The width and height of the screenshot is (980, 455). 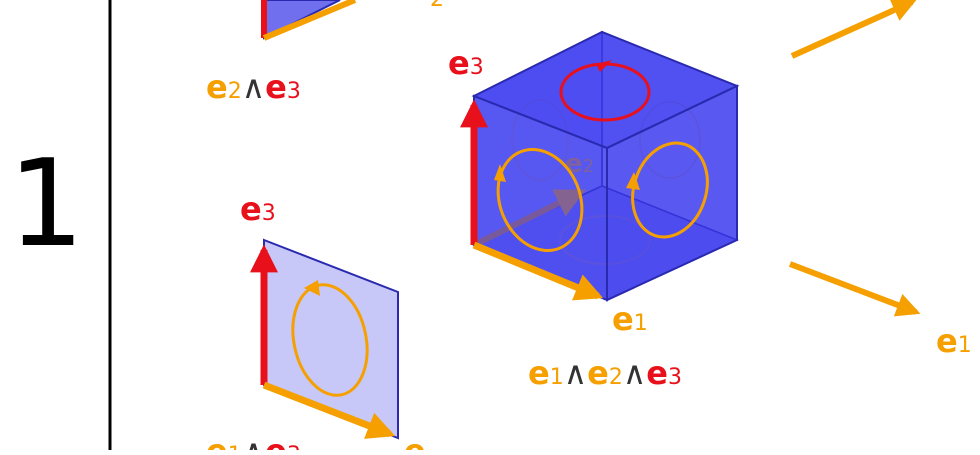 I want to click on cube-right-face, so click(x=672, y=193).